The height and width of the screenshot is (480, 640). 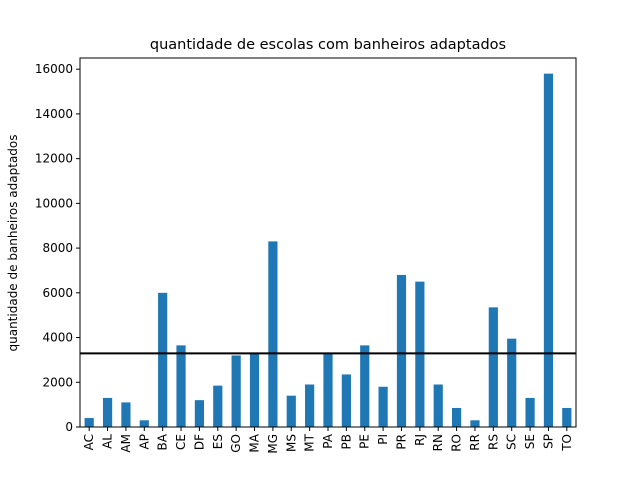 I want to click on x-tick-label-ap: AP, so click(x=144, y=441).